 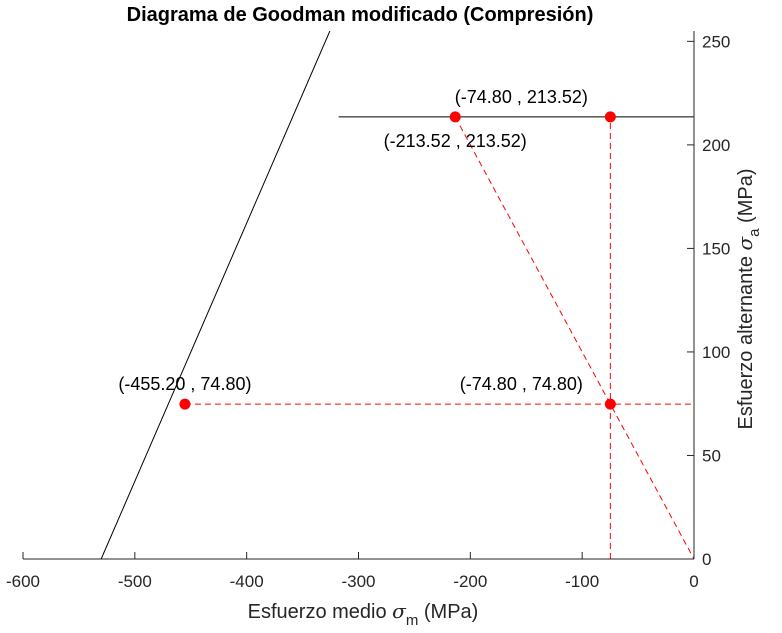 What do you see at coordinates (135, 581) in the screenshot?
I see `x-tick-label: -500` at bounding box center [135, 581].